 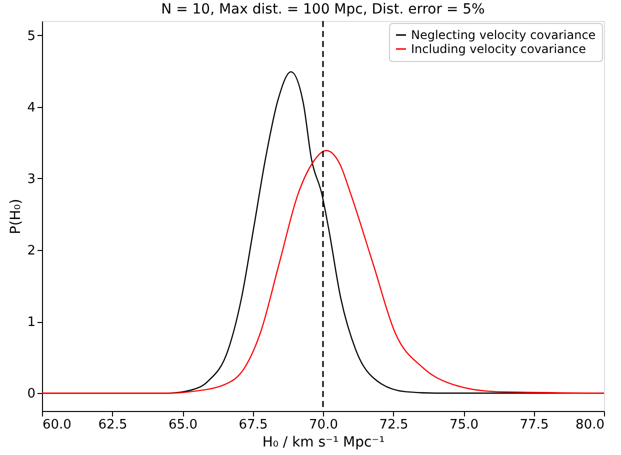 What do you see at coordinates (57, 425) in the screenshot?
I see `x-tick-label: 60.0` at bounding box center [57, 425].